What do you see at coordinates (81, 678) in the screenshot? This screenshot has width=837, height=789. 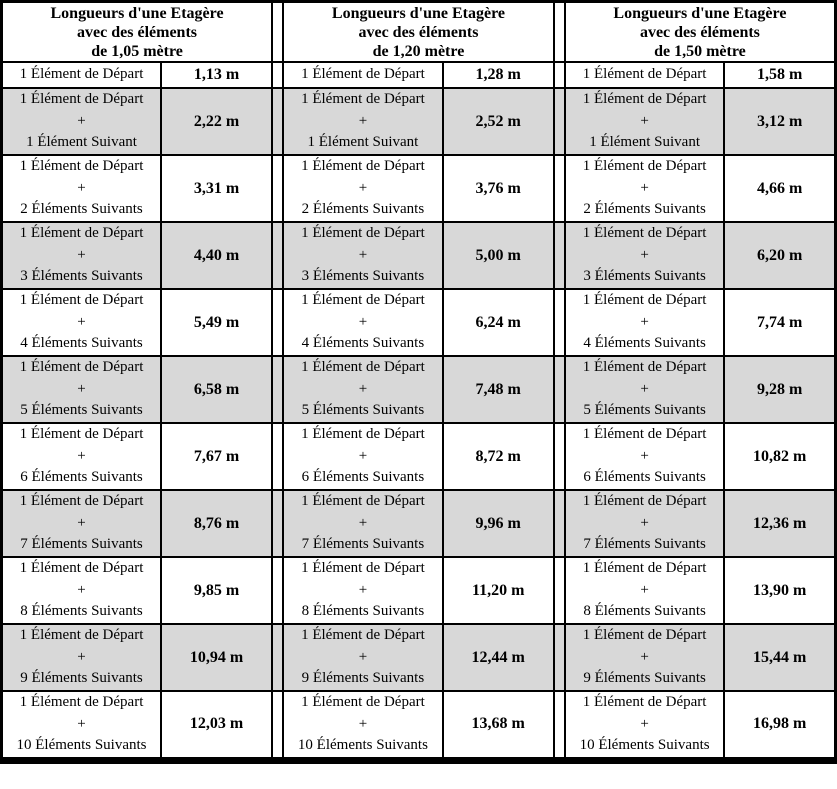 I see `row-description-line: 9 Éléments Suivants` at bounding box center [81, 678].